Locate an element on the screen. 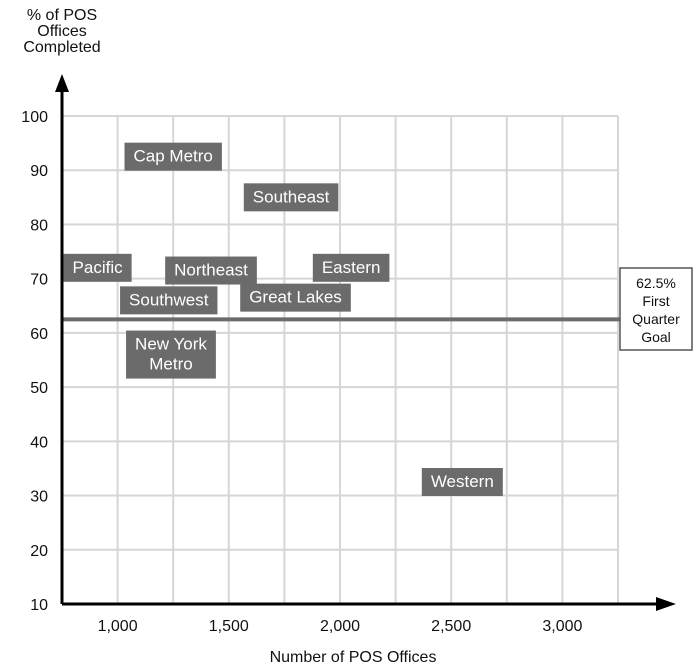 This screenshot has height=669, width=695. y-tick-label: 10 is located at coordinates (39, 605).